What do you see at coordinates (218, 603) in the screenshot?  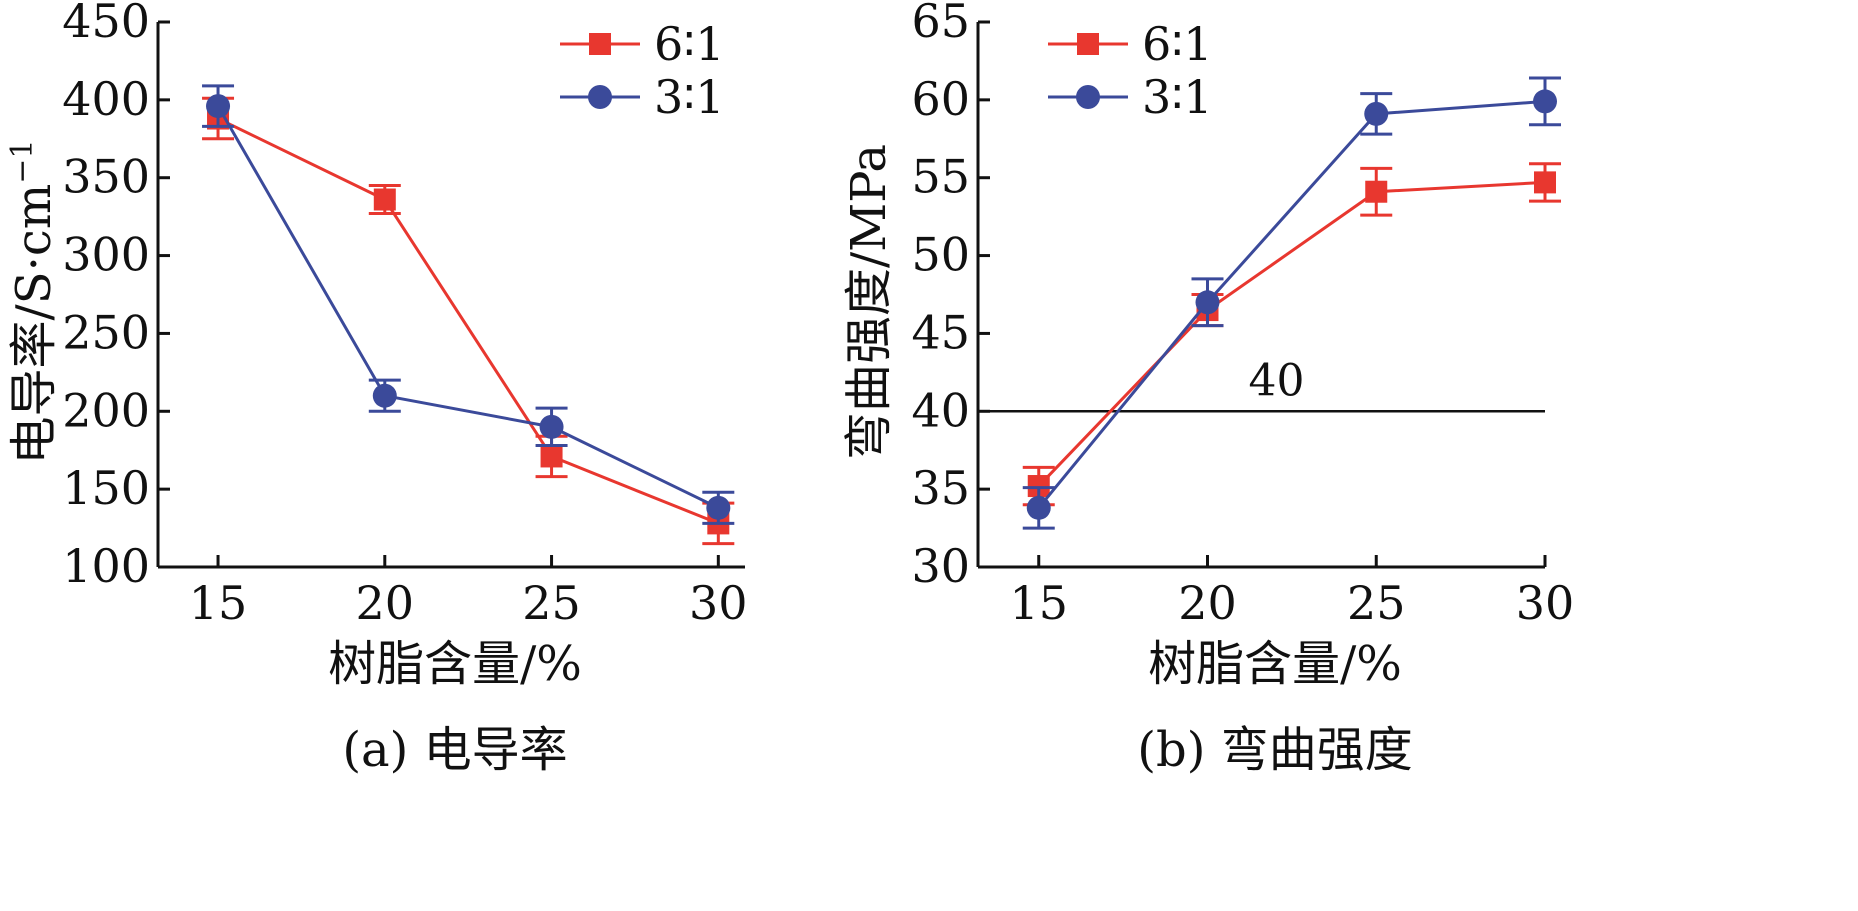 I see `x-tick-label-a: 15` at bounding box center [218, 603].